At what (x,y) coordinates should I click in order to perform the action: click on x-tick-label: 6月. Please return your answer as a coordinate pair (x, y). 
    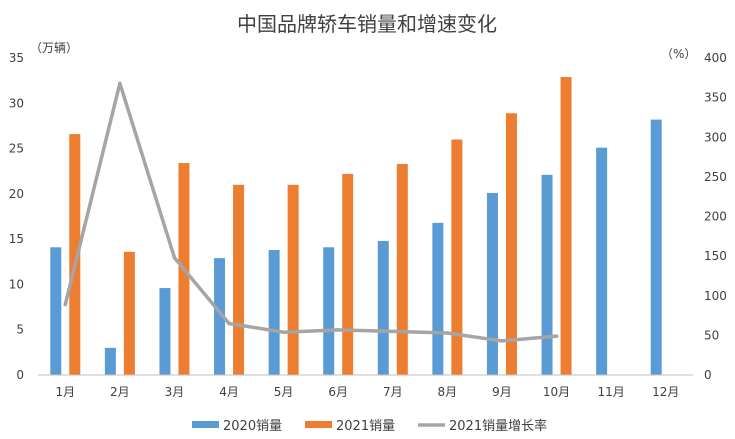
    Looking at the image, I should click on (338, 392).